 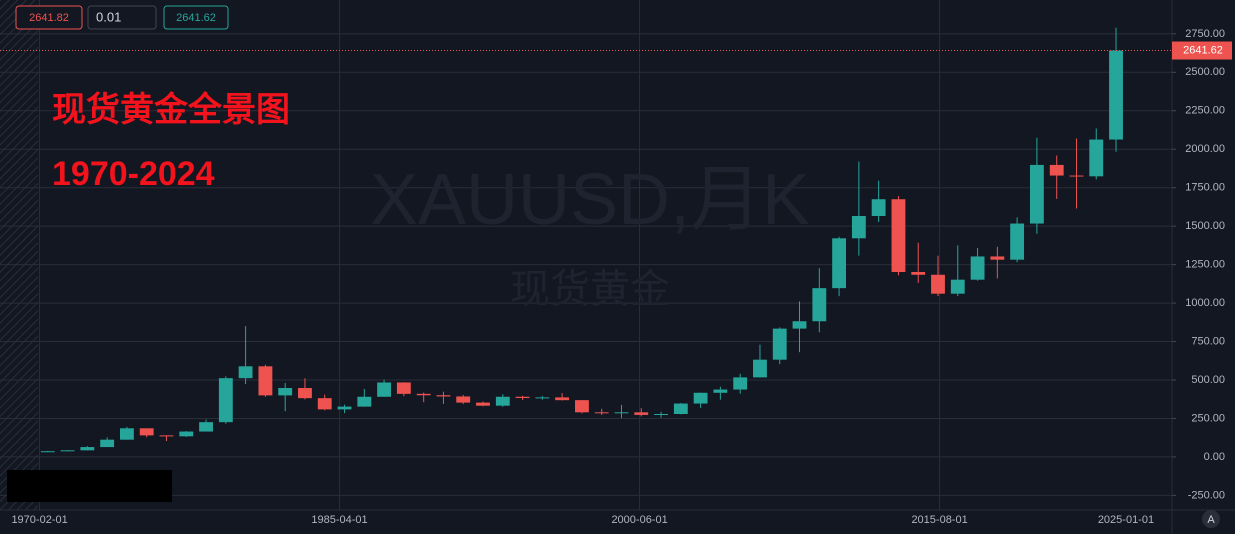 What do you see at coordinates (133, 174) in the screenshot?
I see `chart-subtitle: 1970-2024` at bounding box center [133, 174].